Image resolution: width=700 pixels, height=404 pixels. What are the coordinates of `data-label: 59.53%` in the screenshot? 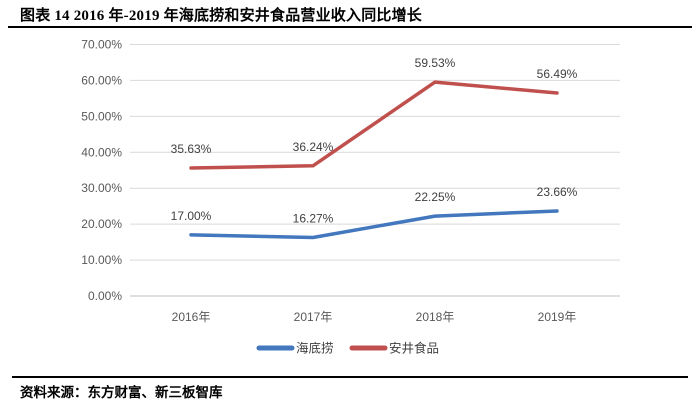 It's located at (435, 63).